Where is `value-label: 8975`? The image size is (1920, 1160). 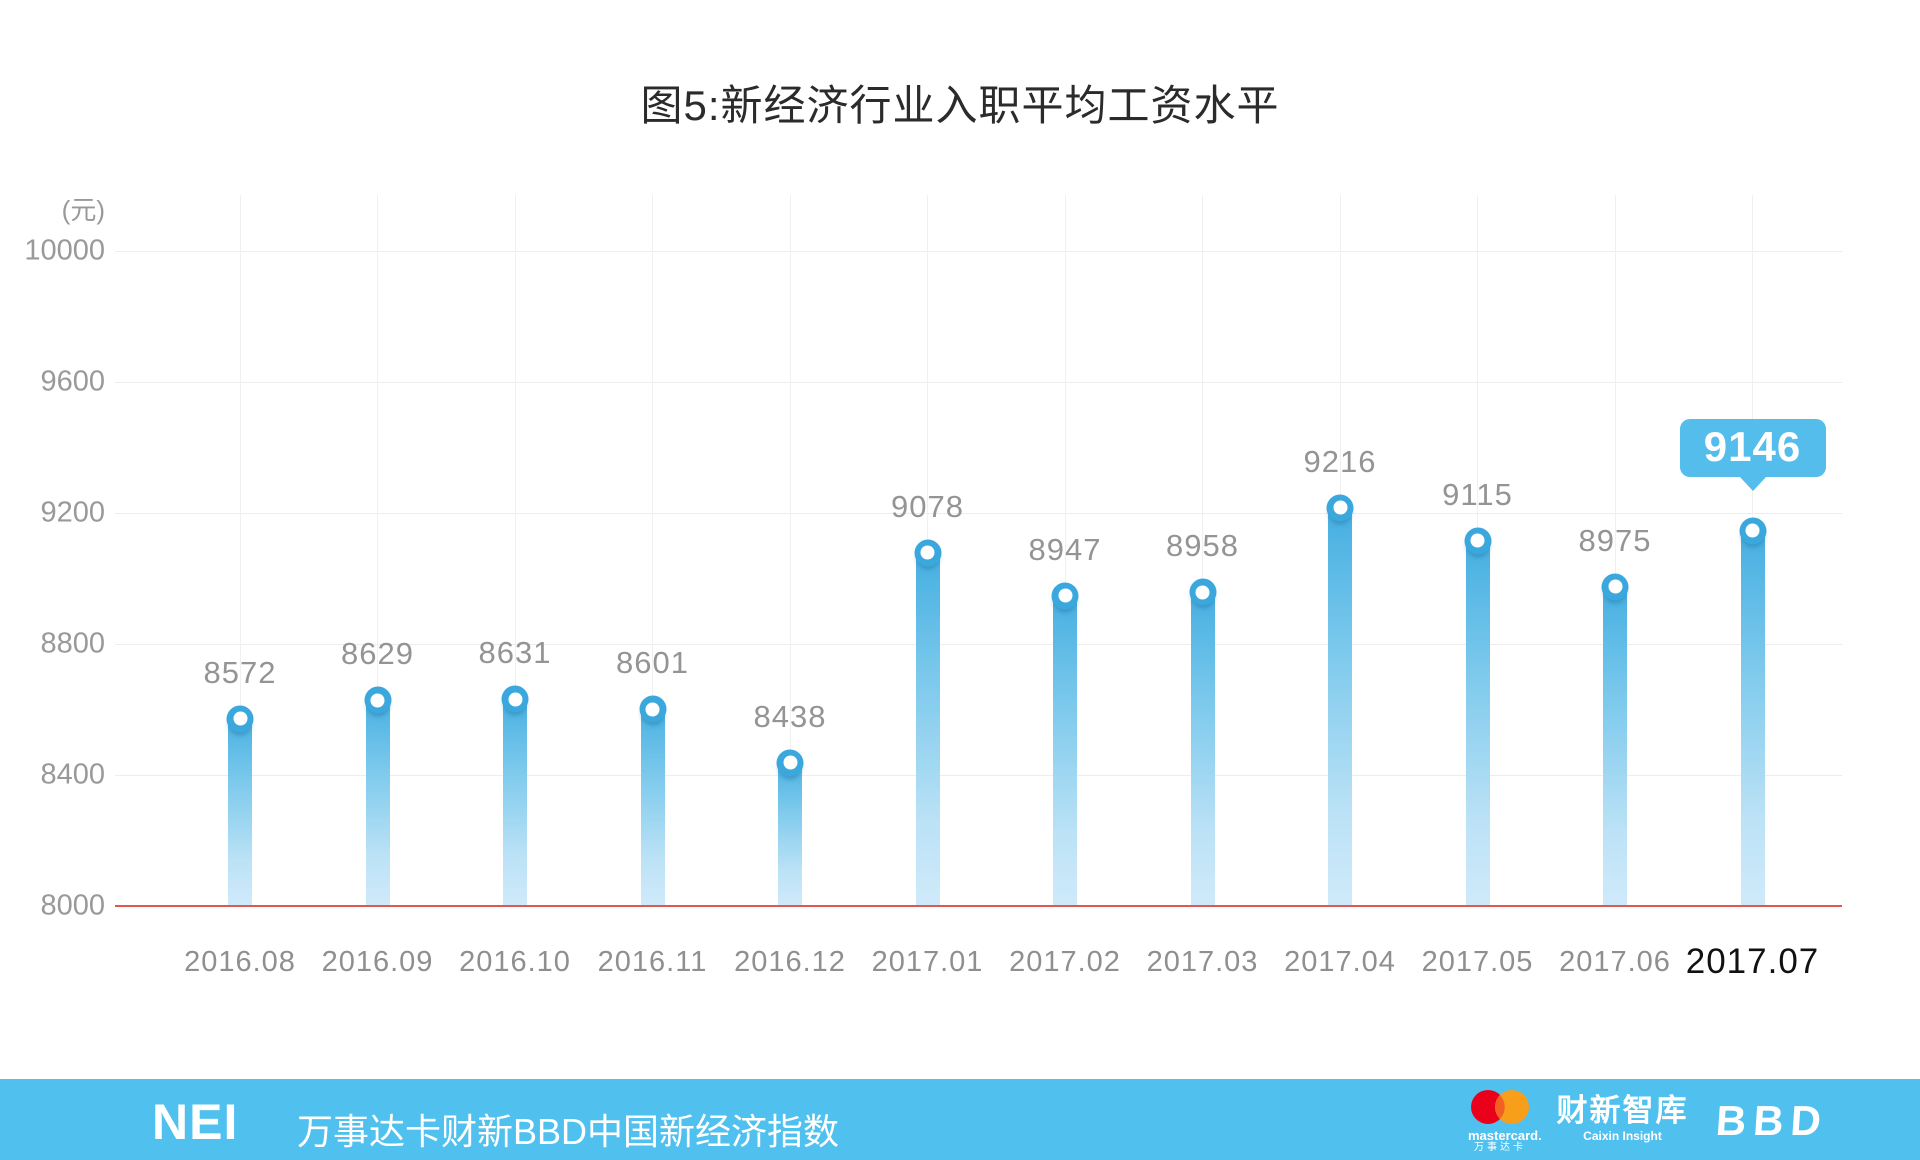 value-label: 8975 is located at coordinates (1615, 540).